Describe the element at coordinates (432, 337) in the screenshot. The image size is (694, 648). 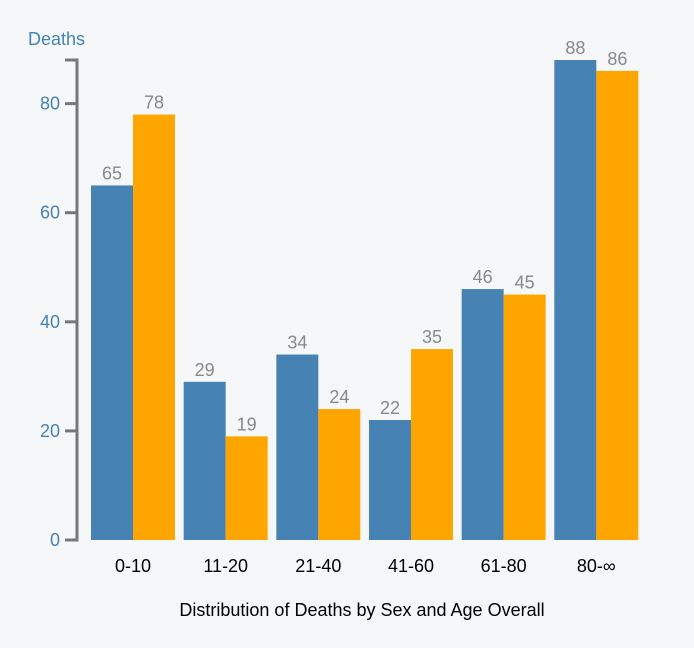
I see `bar-value-label: 35` at that location.